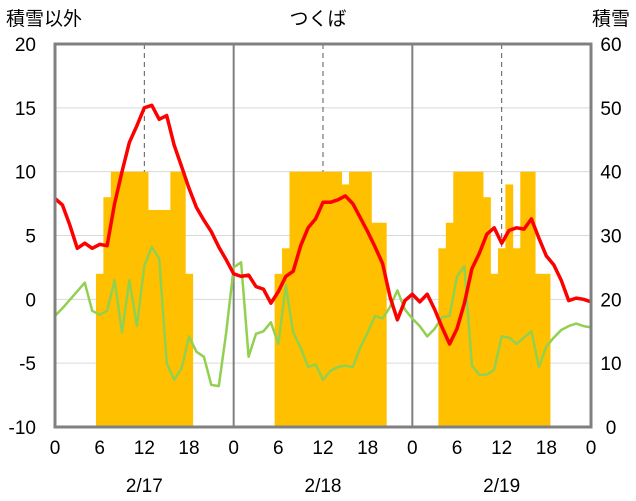  Describe the element at coordinates (611, 19) in the screenshot. I see `right-axis-title: 積雪` at that location.